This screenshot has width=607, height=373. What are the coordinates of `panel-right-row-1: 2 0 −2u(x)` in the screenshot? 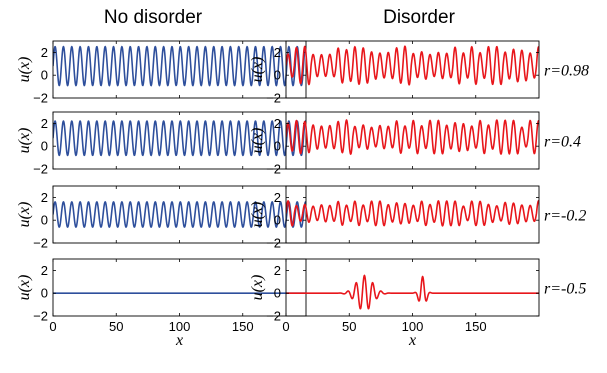 It's located at (394, 73).